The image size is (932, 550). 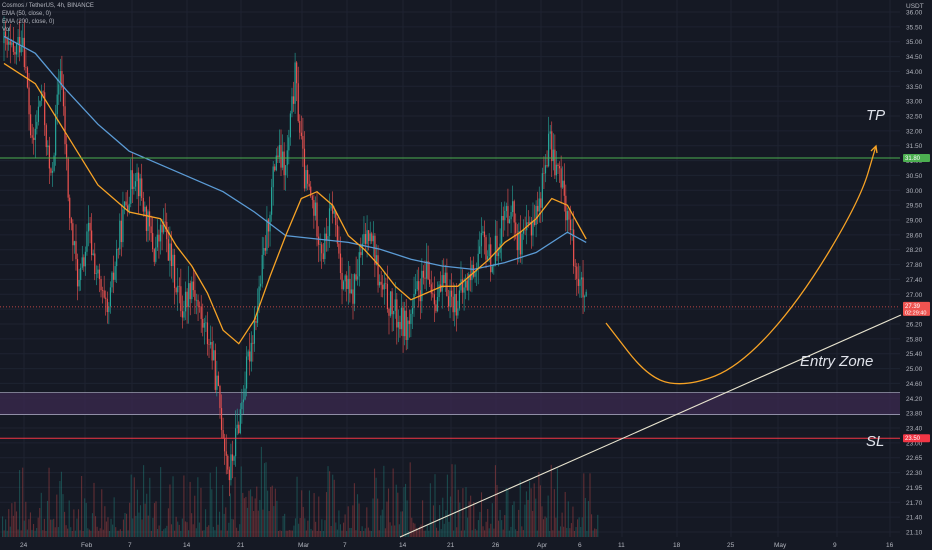 What do you see at coordinates (914, 533) in the screenshot?
I see `y-tick-label: 21.10` at bounding box center [914, 533].